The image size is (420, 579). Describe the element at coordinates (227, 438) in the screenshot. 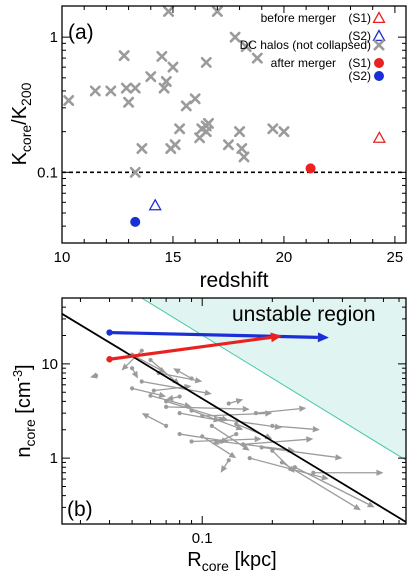

I see `gray-arrow-36-shaft` at that location.